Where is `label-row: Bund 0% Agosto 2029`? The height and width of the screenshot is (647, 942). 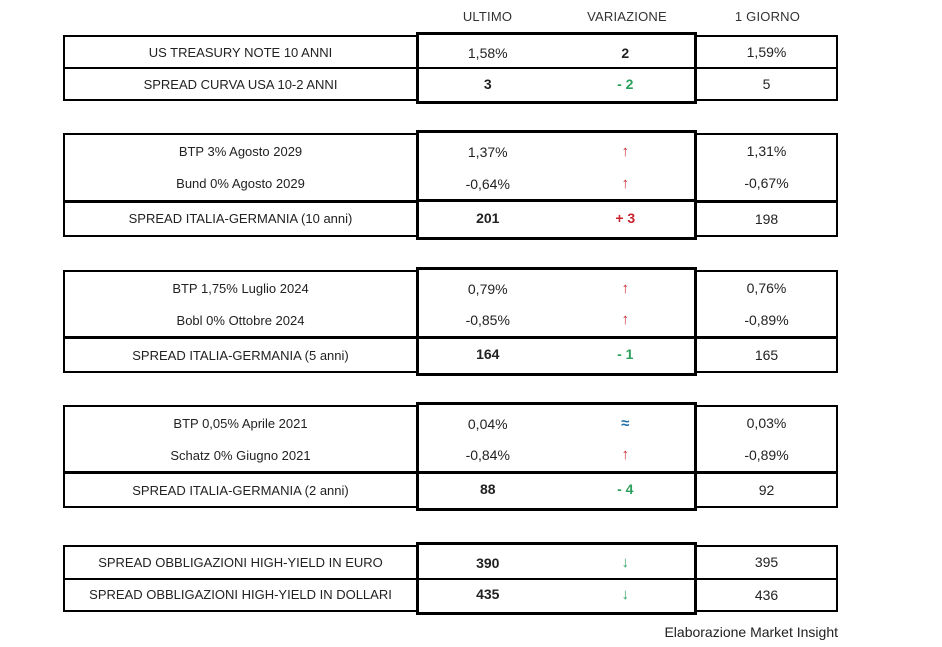
label-row: Bund 0% Agosto 2029 is located at coordinates (240, 183).